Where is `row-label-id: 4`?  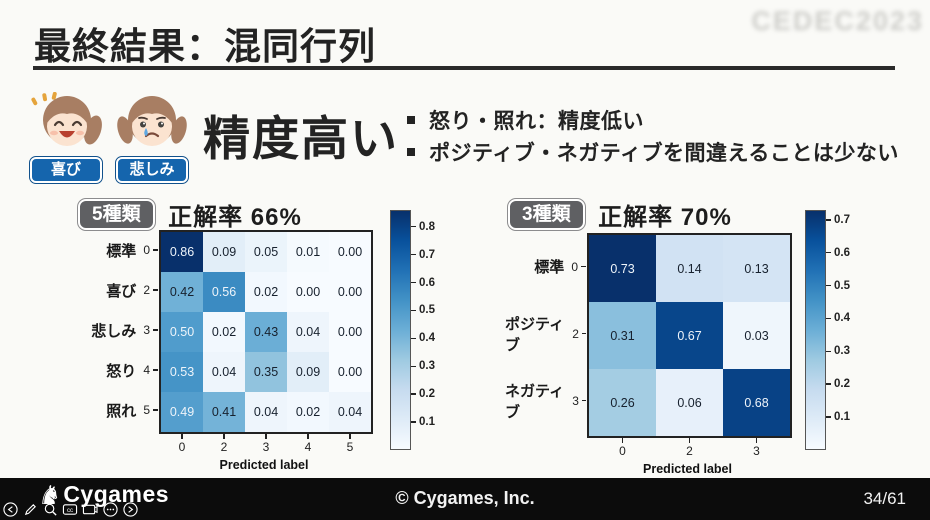 row-label-id: 4 is located at coordinates (146, 370).